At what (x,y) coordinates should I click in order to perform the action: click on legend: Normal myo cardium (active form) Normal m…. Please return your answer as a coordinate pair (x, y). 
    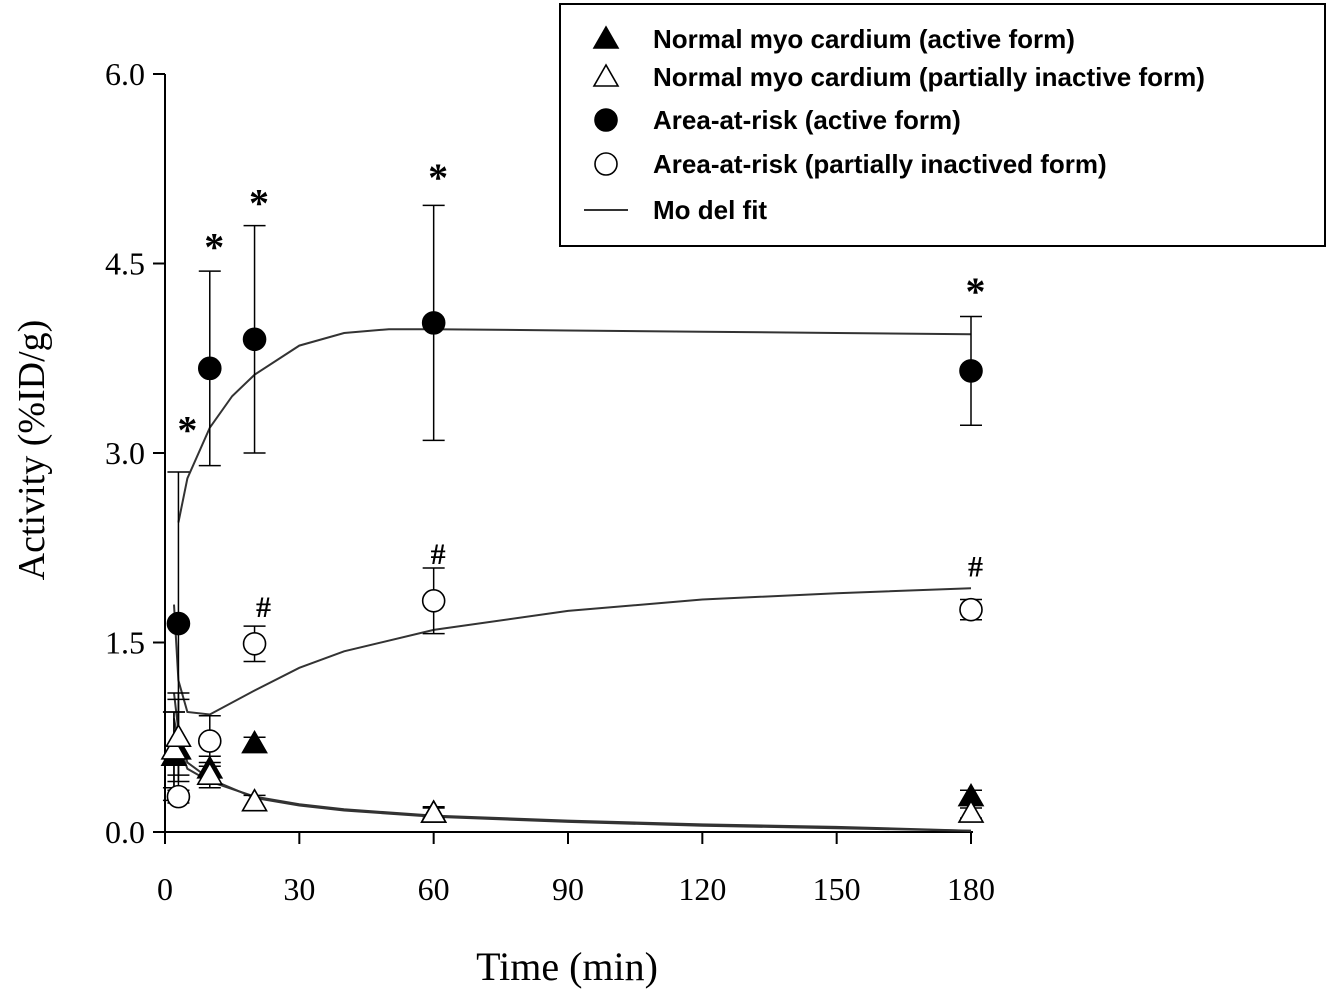
    Looking at the image, I should click on (942, 125).